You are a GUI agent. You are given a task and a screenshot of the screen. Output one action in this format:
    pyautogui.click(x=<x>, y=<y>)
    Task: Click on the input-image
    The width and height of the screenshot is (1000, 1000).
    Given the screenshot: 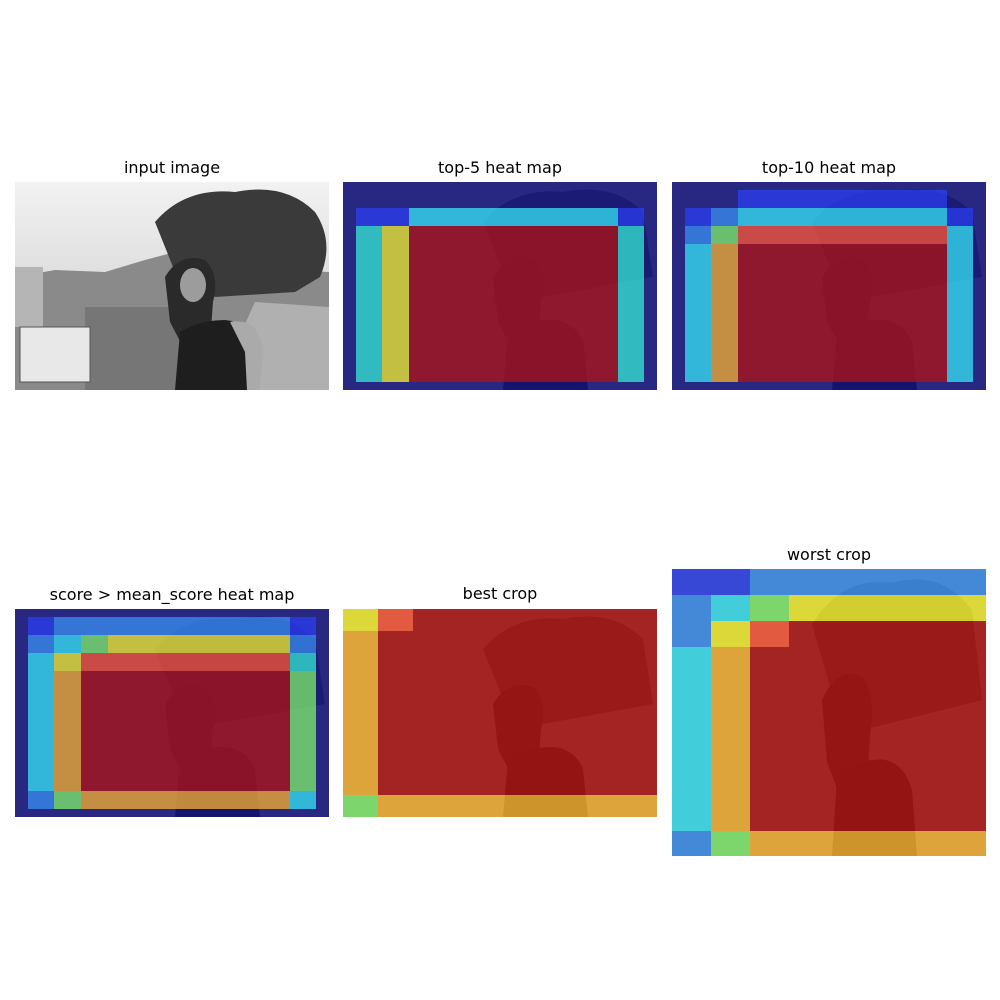 What is the action you would take?
    pyautogui.click(x=172, y=286)
    